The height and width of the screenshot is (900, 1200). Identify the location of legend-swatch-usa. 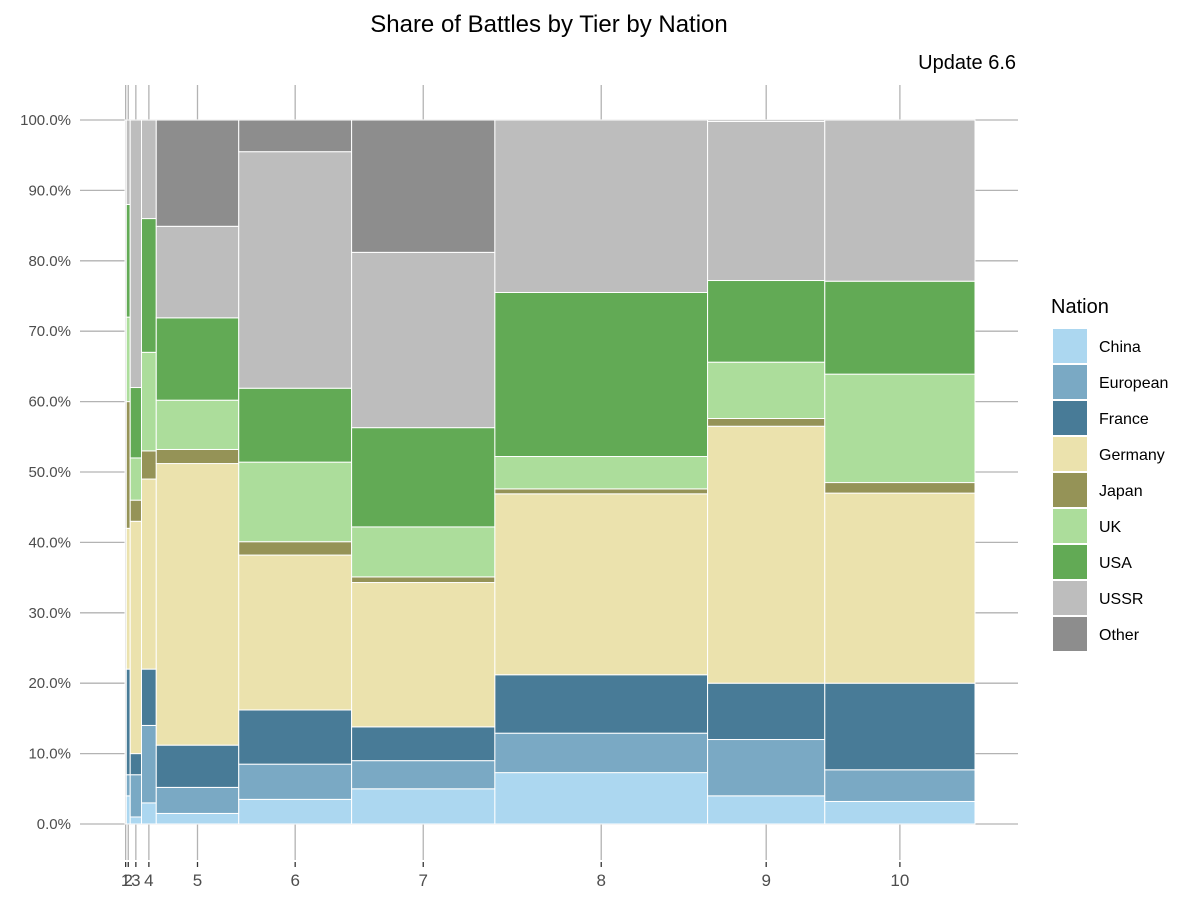
(1070, 562).